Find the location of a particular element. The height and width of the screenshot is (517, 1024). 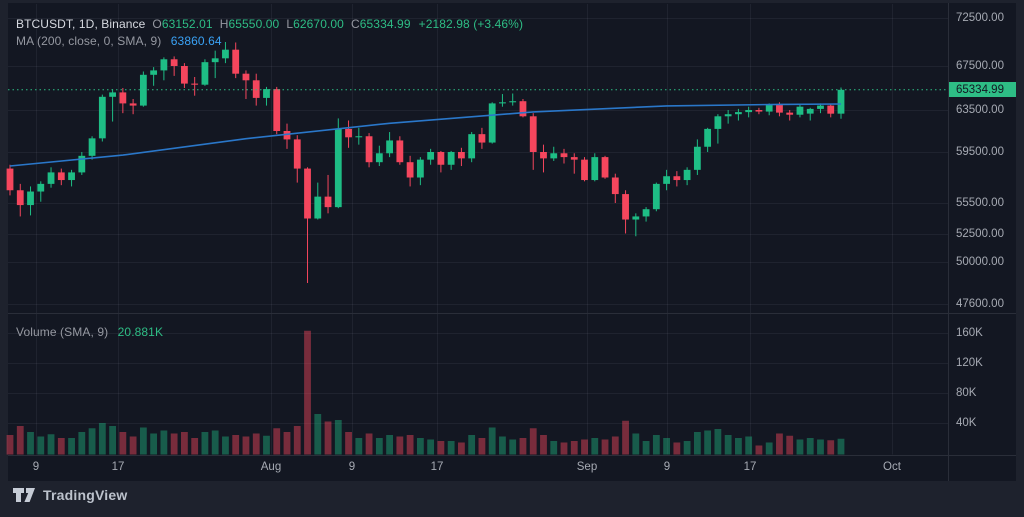

last-price-value: 65334.99 is located at coordinates (980, 89).